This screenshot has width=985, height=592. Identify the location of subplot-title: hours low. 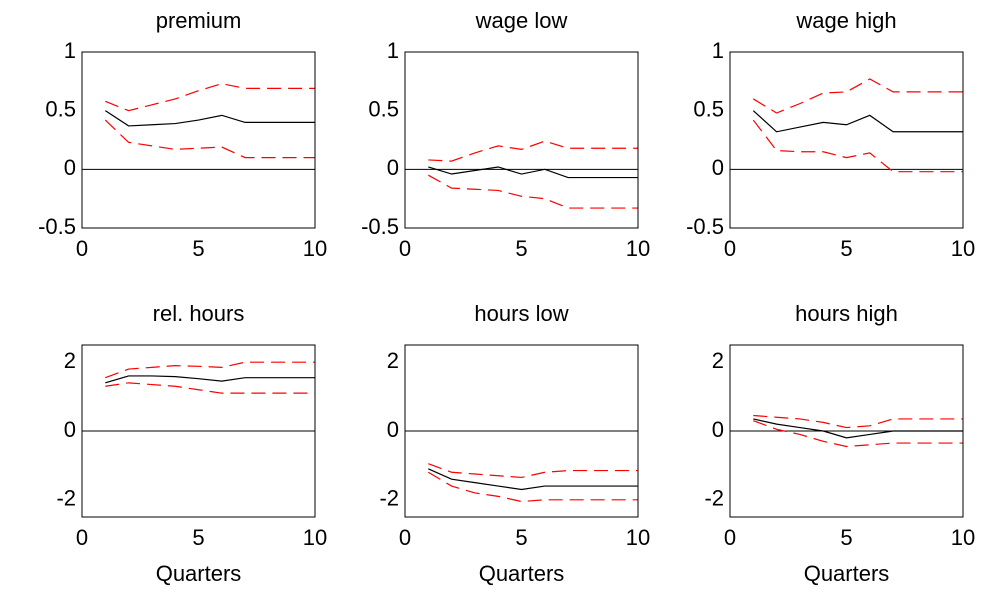
(521, 313).